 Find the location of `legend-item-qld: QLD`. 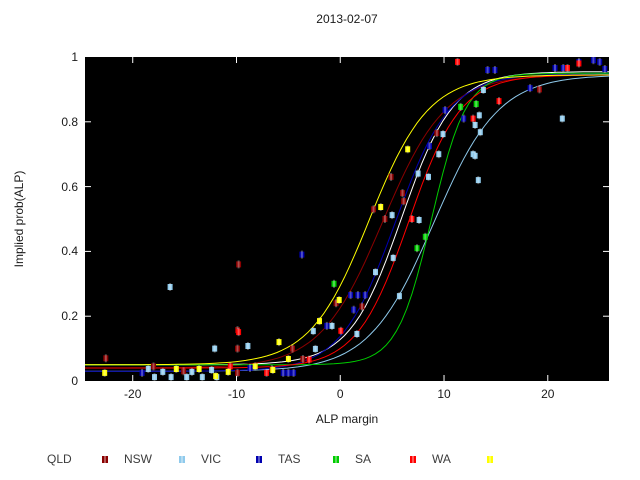

legend-item-qld: QLD is located at coordinates (85, 459).